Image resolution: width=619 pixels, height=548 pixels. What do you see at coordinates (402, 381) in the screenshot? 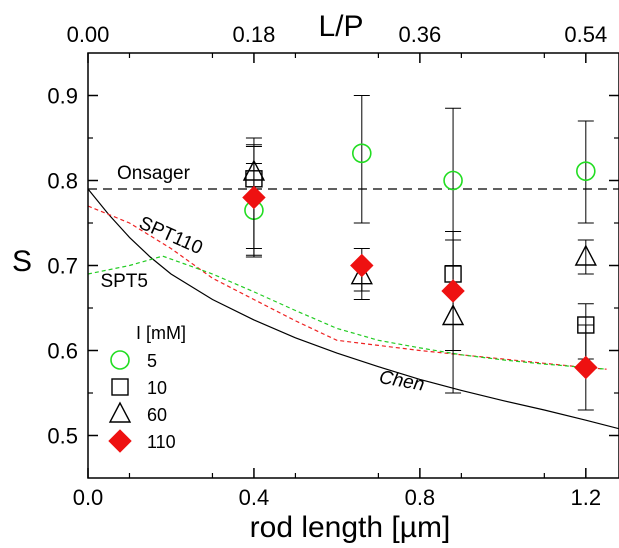
I see `annotation-chen: Chen` at bounding box center [402, 381].